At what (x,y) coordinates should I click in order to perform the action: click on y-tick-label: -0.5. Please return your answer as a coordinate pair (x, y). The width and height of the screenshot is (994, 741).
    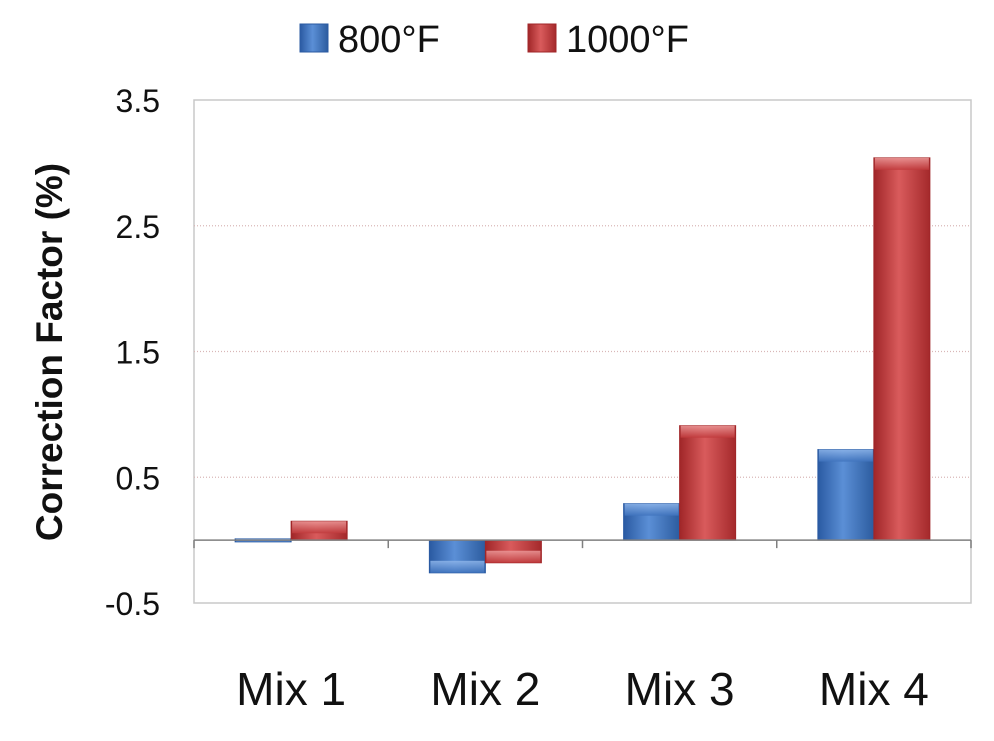
    Looking at the image, I should click on (132, 604).